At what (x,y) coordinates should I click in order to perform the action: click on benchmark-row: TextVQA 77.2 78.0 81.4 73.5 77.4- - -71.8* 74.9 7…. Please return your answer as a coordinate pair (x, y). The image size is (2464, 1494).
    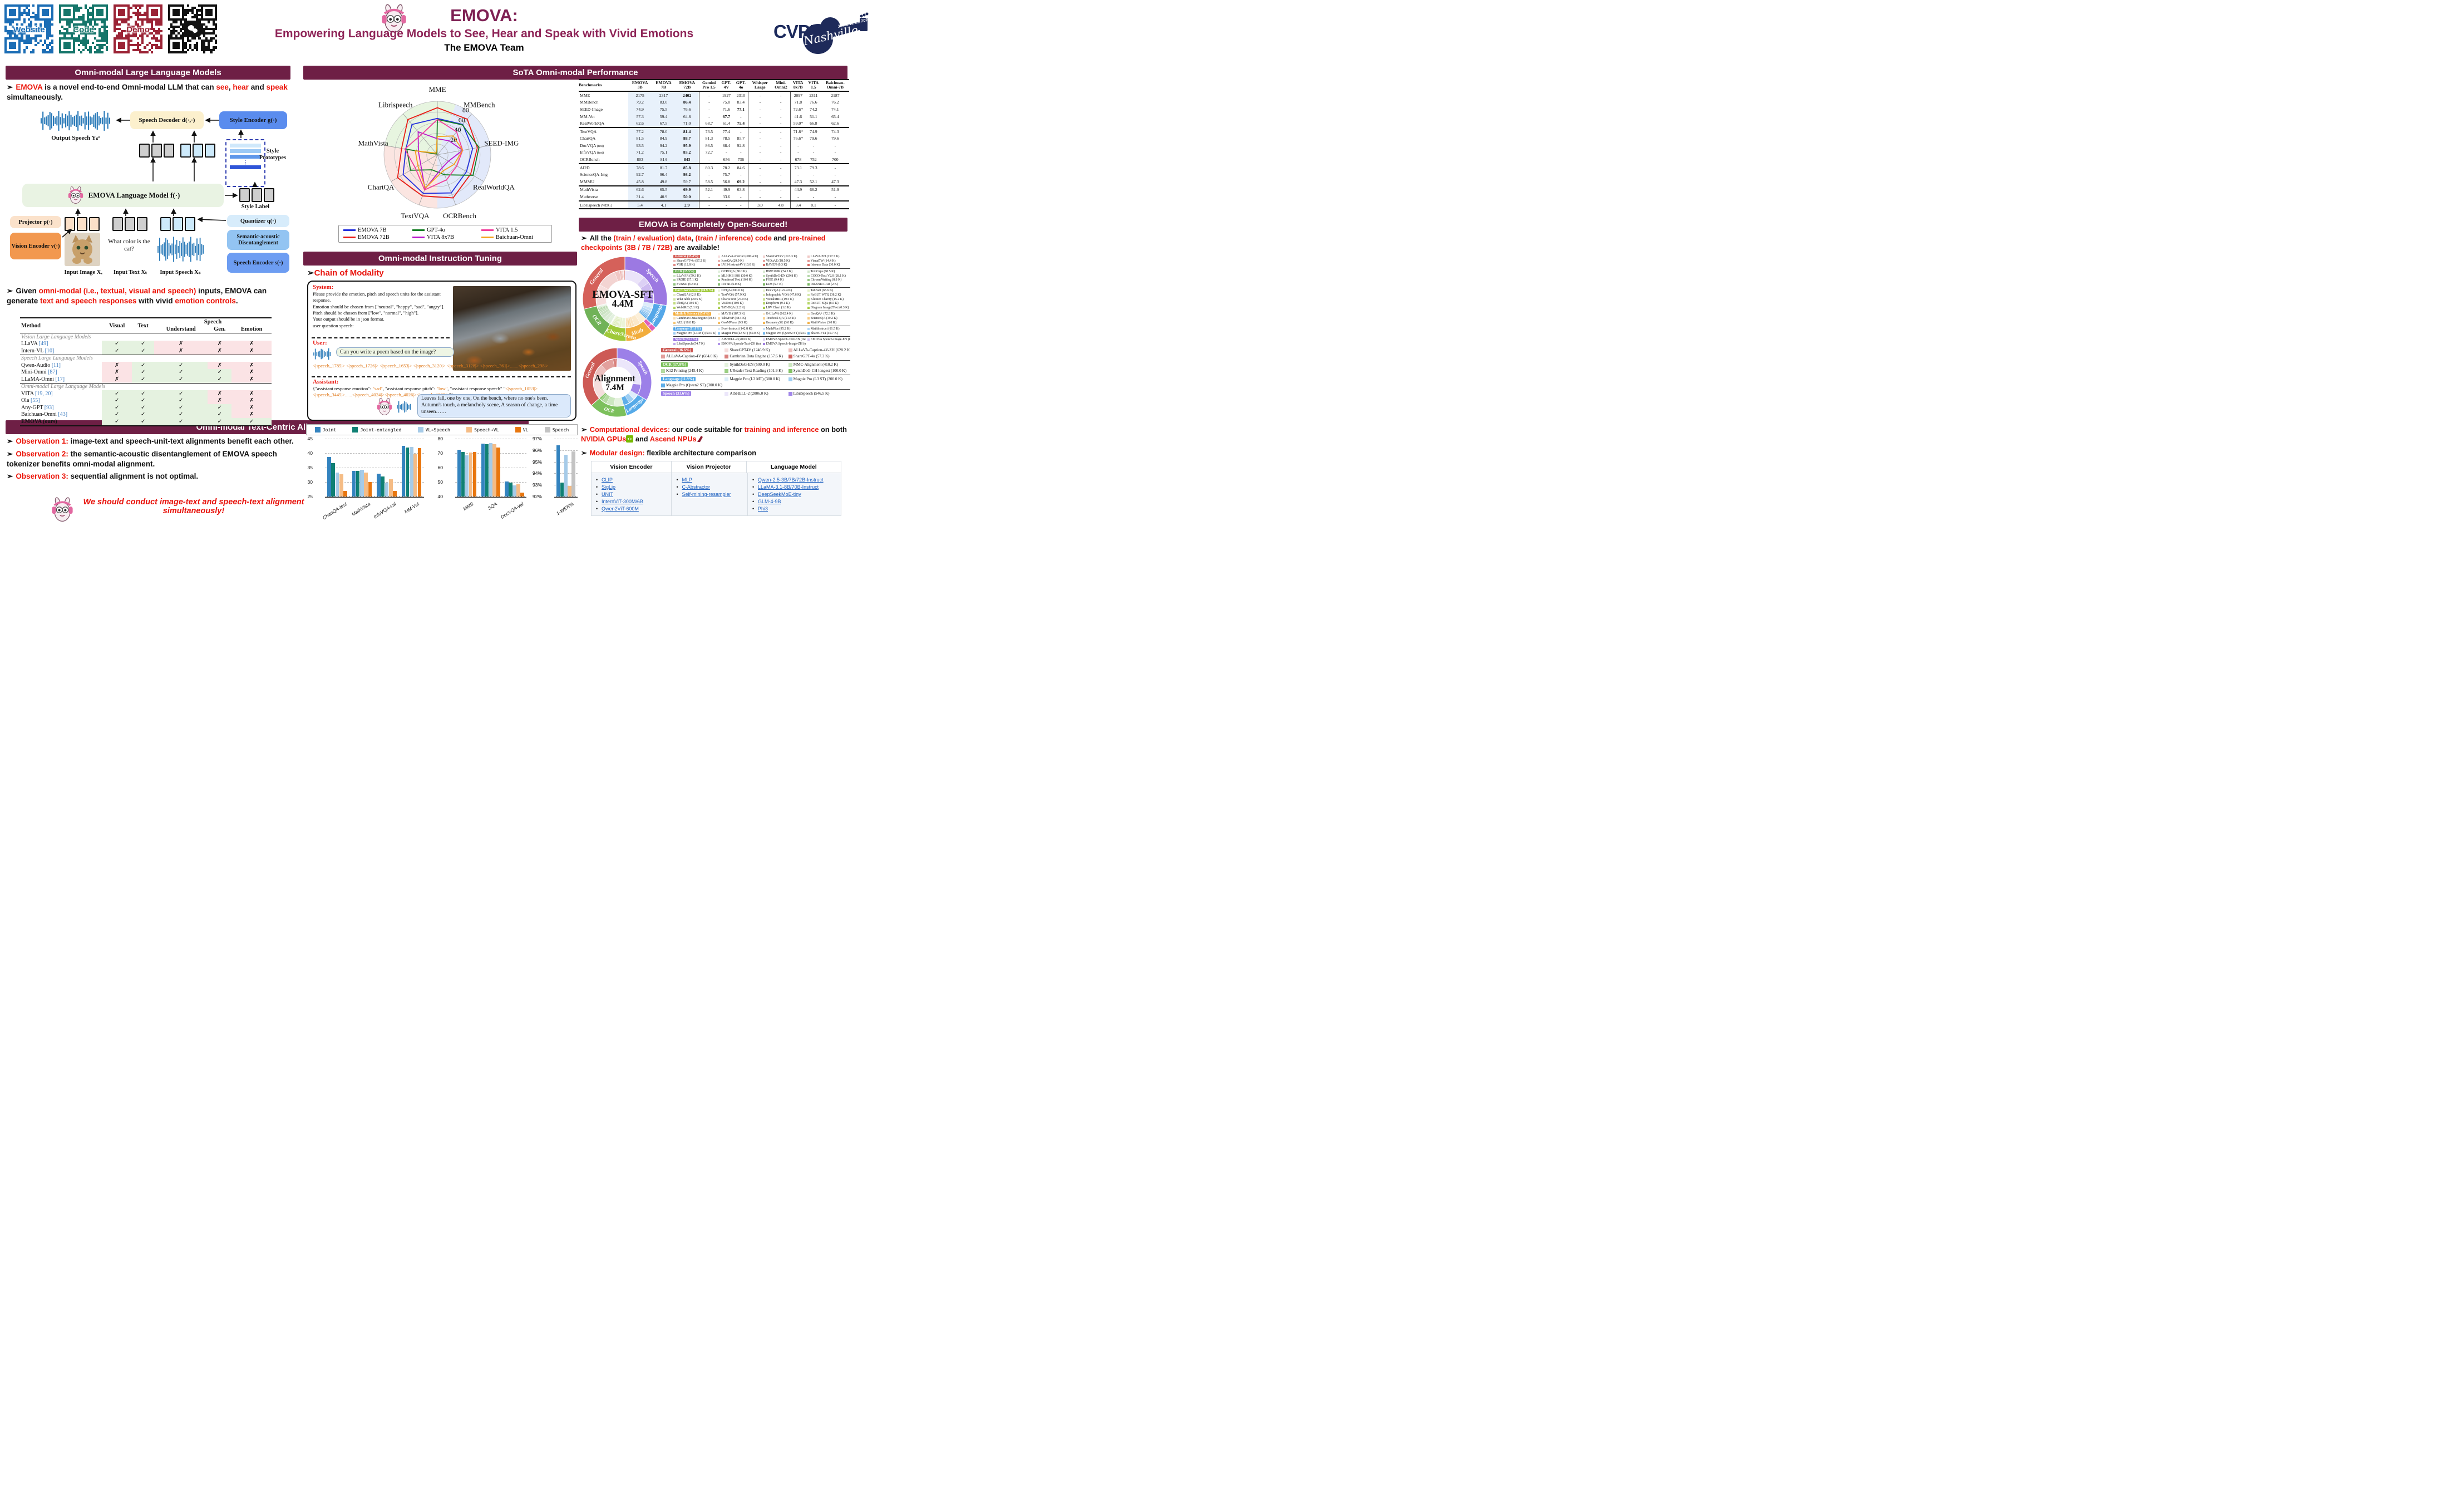
    Looking at the image, I should click on (714, 131).